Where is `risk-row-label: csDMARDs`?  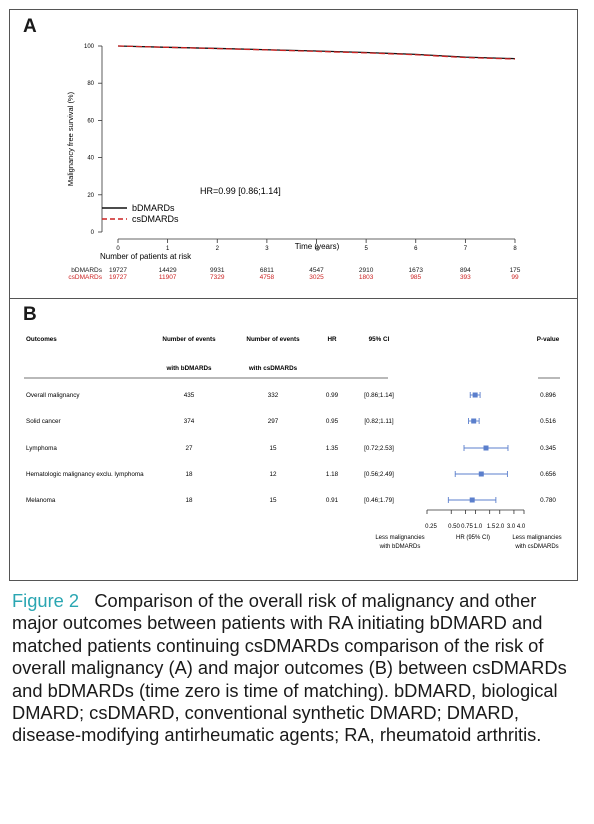 risk-row-label: csDMARDs is located at coordinates (85, 277).